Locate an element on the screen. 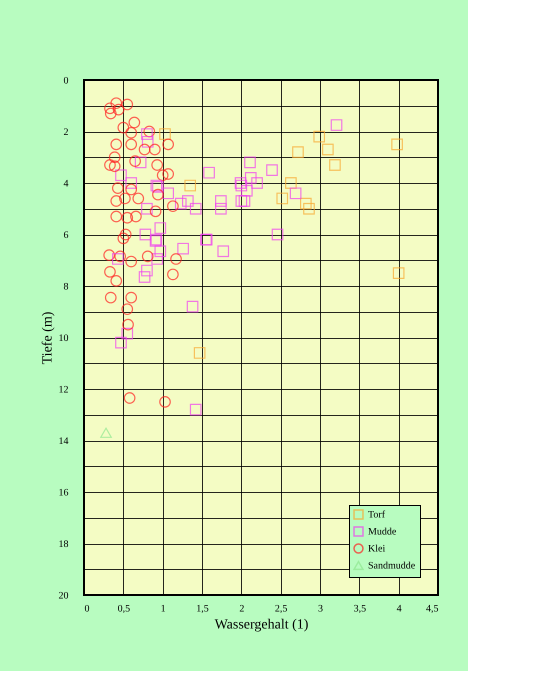 The width and height of the screenshot is (535, 691). y-tick-label: 20 is located at coordinates (63, 596).